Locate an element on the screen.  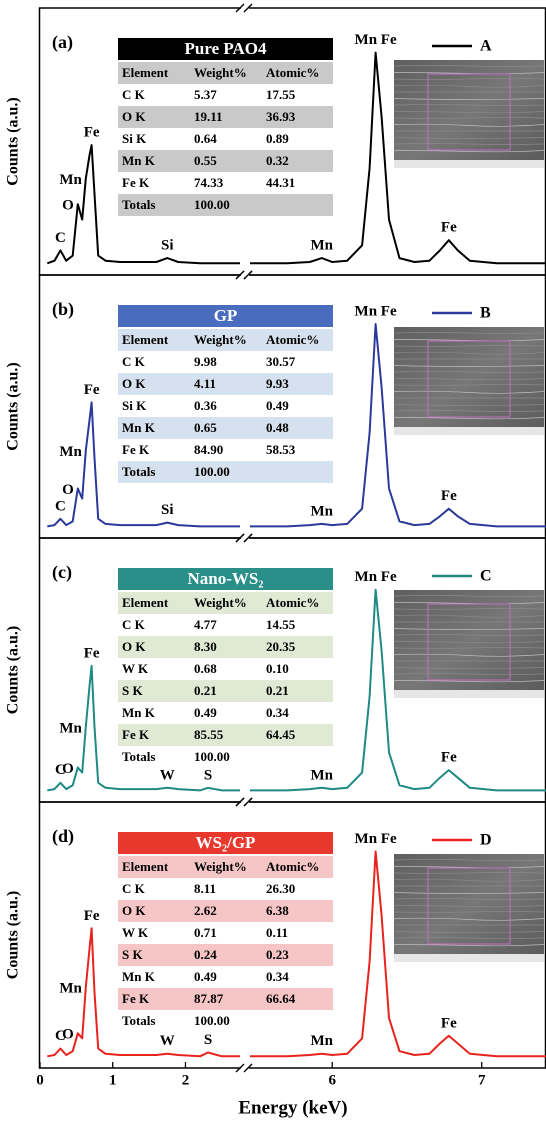
x-tick-label: 0 is located at coordinates (40, 1080).